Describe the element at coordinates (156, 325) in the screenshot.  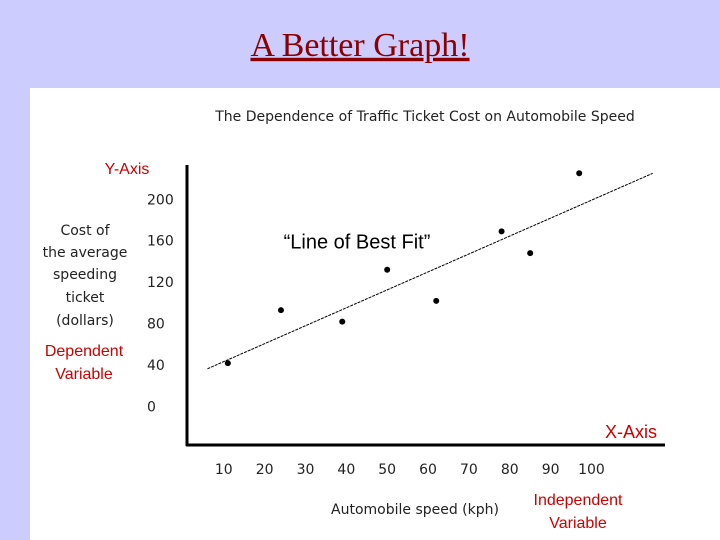
I see `y-tick-label: 80` at that location.